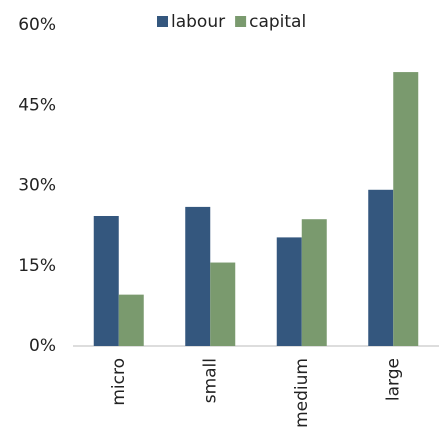  Describe the element at coordinates (277, 22) in the screenshot. I see `legend-label: capital` at that location.